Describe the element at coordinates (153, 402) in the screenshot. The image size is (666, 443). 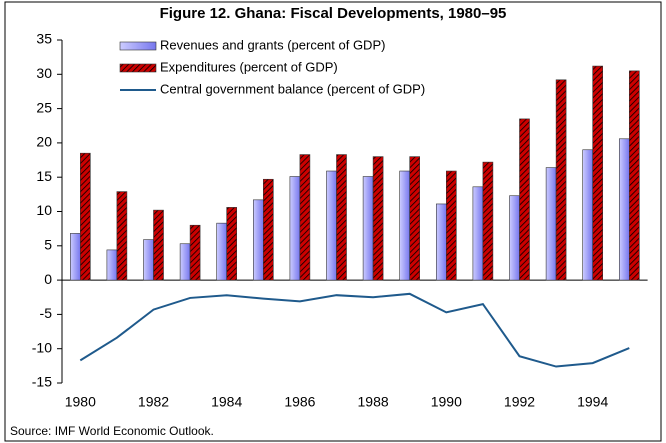
I see `x-tick-label: 1982` at that location.